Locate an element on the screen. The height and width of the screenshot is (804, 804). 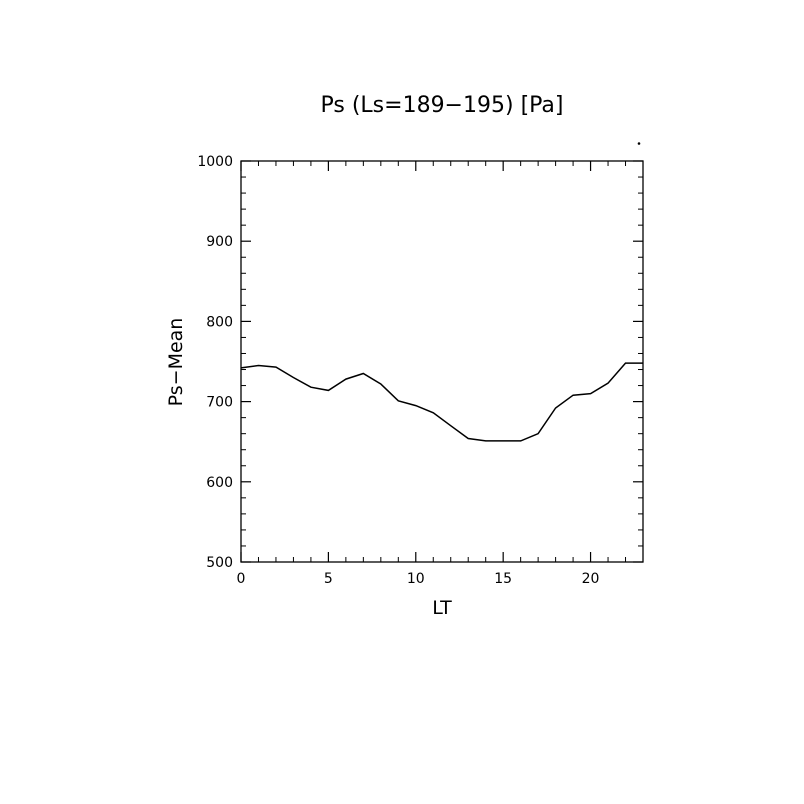
y-tick-label: 900 is located at coordinates (219, 242).